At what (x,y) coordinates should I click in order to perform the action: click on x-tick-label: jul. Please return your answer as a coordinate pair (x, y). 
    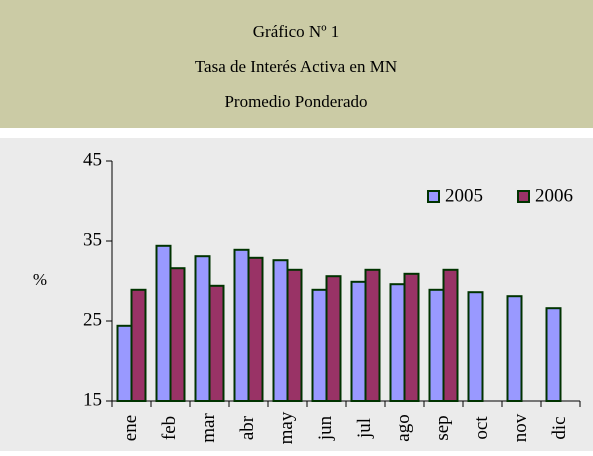
    Looking at the image, I should click on (364, 428).